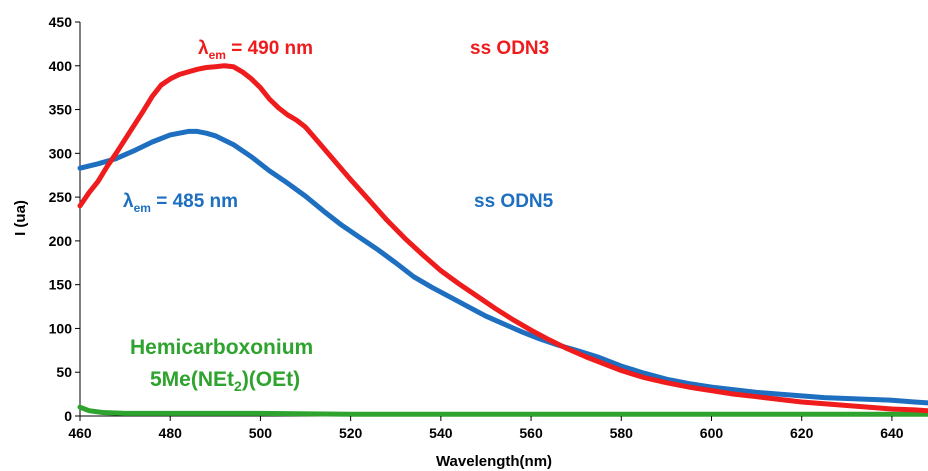 The width and height of the screenshot is (928, 471). What do you see at coordinates (80, 433) in the screenshot?
I see `x-tick-label: 460` at bounding box center [80, 433].